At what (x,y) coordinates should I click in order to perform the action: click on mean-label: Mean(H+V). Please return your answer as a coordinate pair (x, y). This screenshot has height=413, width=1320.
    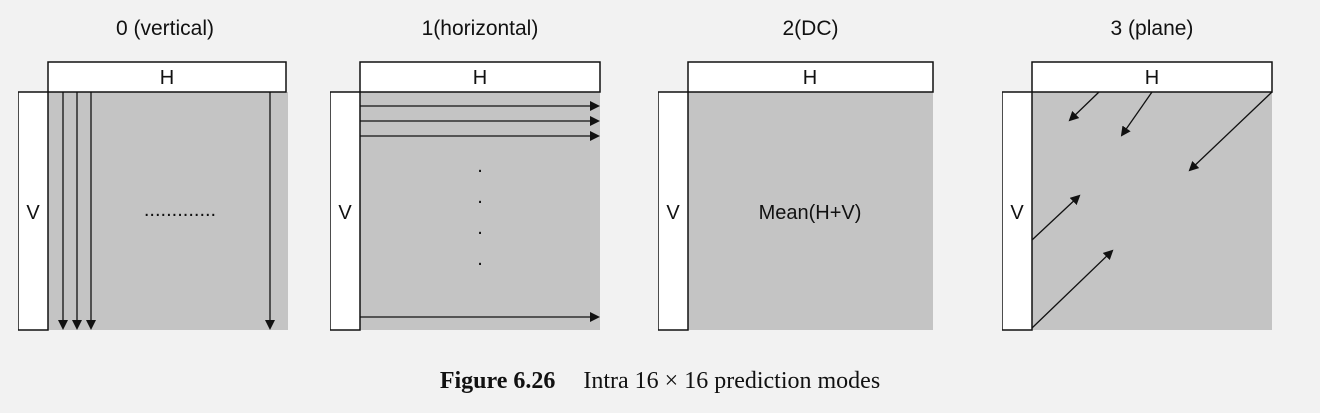
    Looking at the image, I should click on (810, 213).